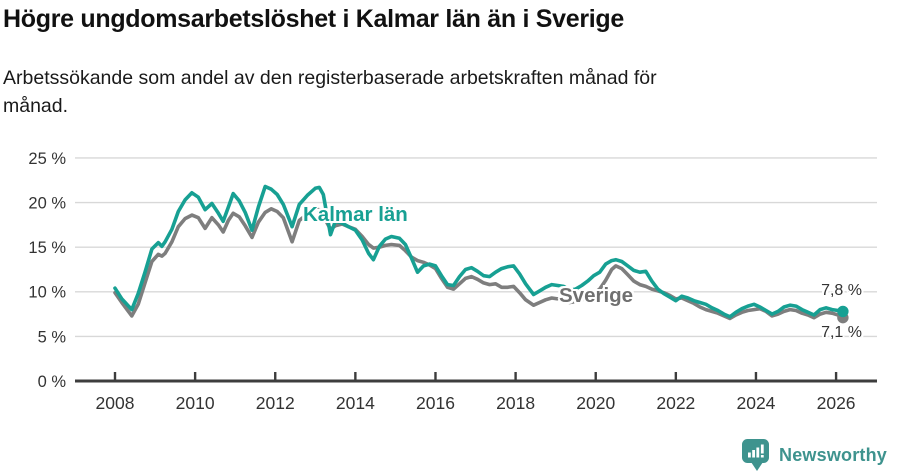  What do you see at coordinates (47, 204) in the screenshot?
I see `y-tick-label: 20 %` at bounding box center [47, 204].